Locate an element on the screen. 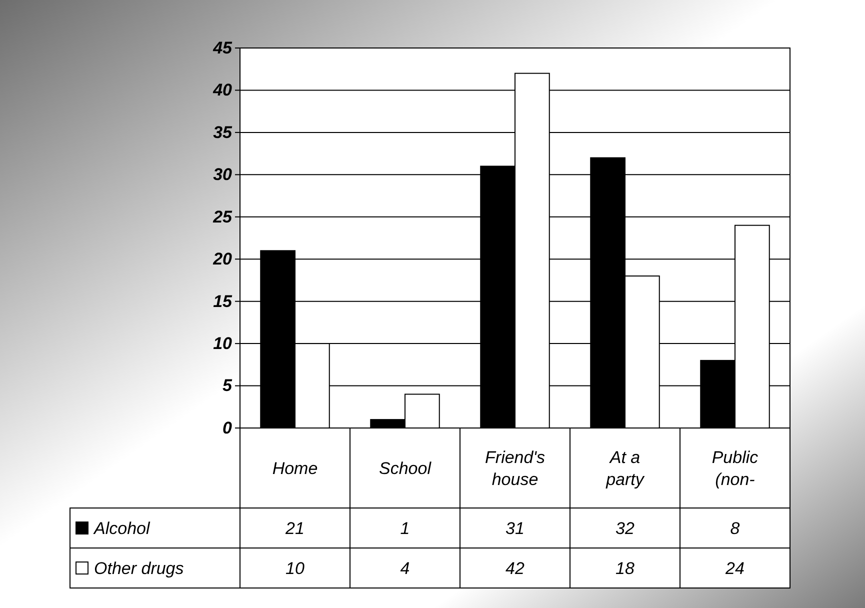 The height and width of the screenshot is (608, 865). y-tick-label: 20 is located at coordinates (222, 259).